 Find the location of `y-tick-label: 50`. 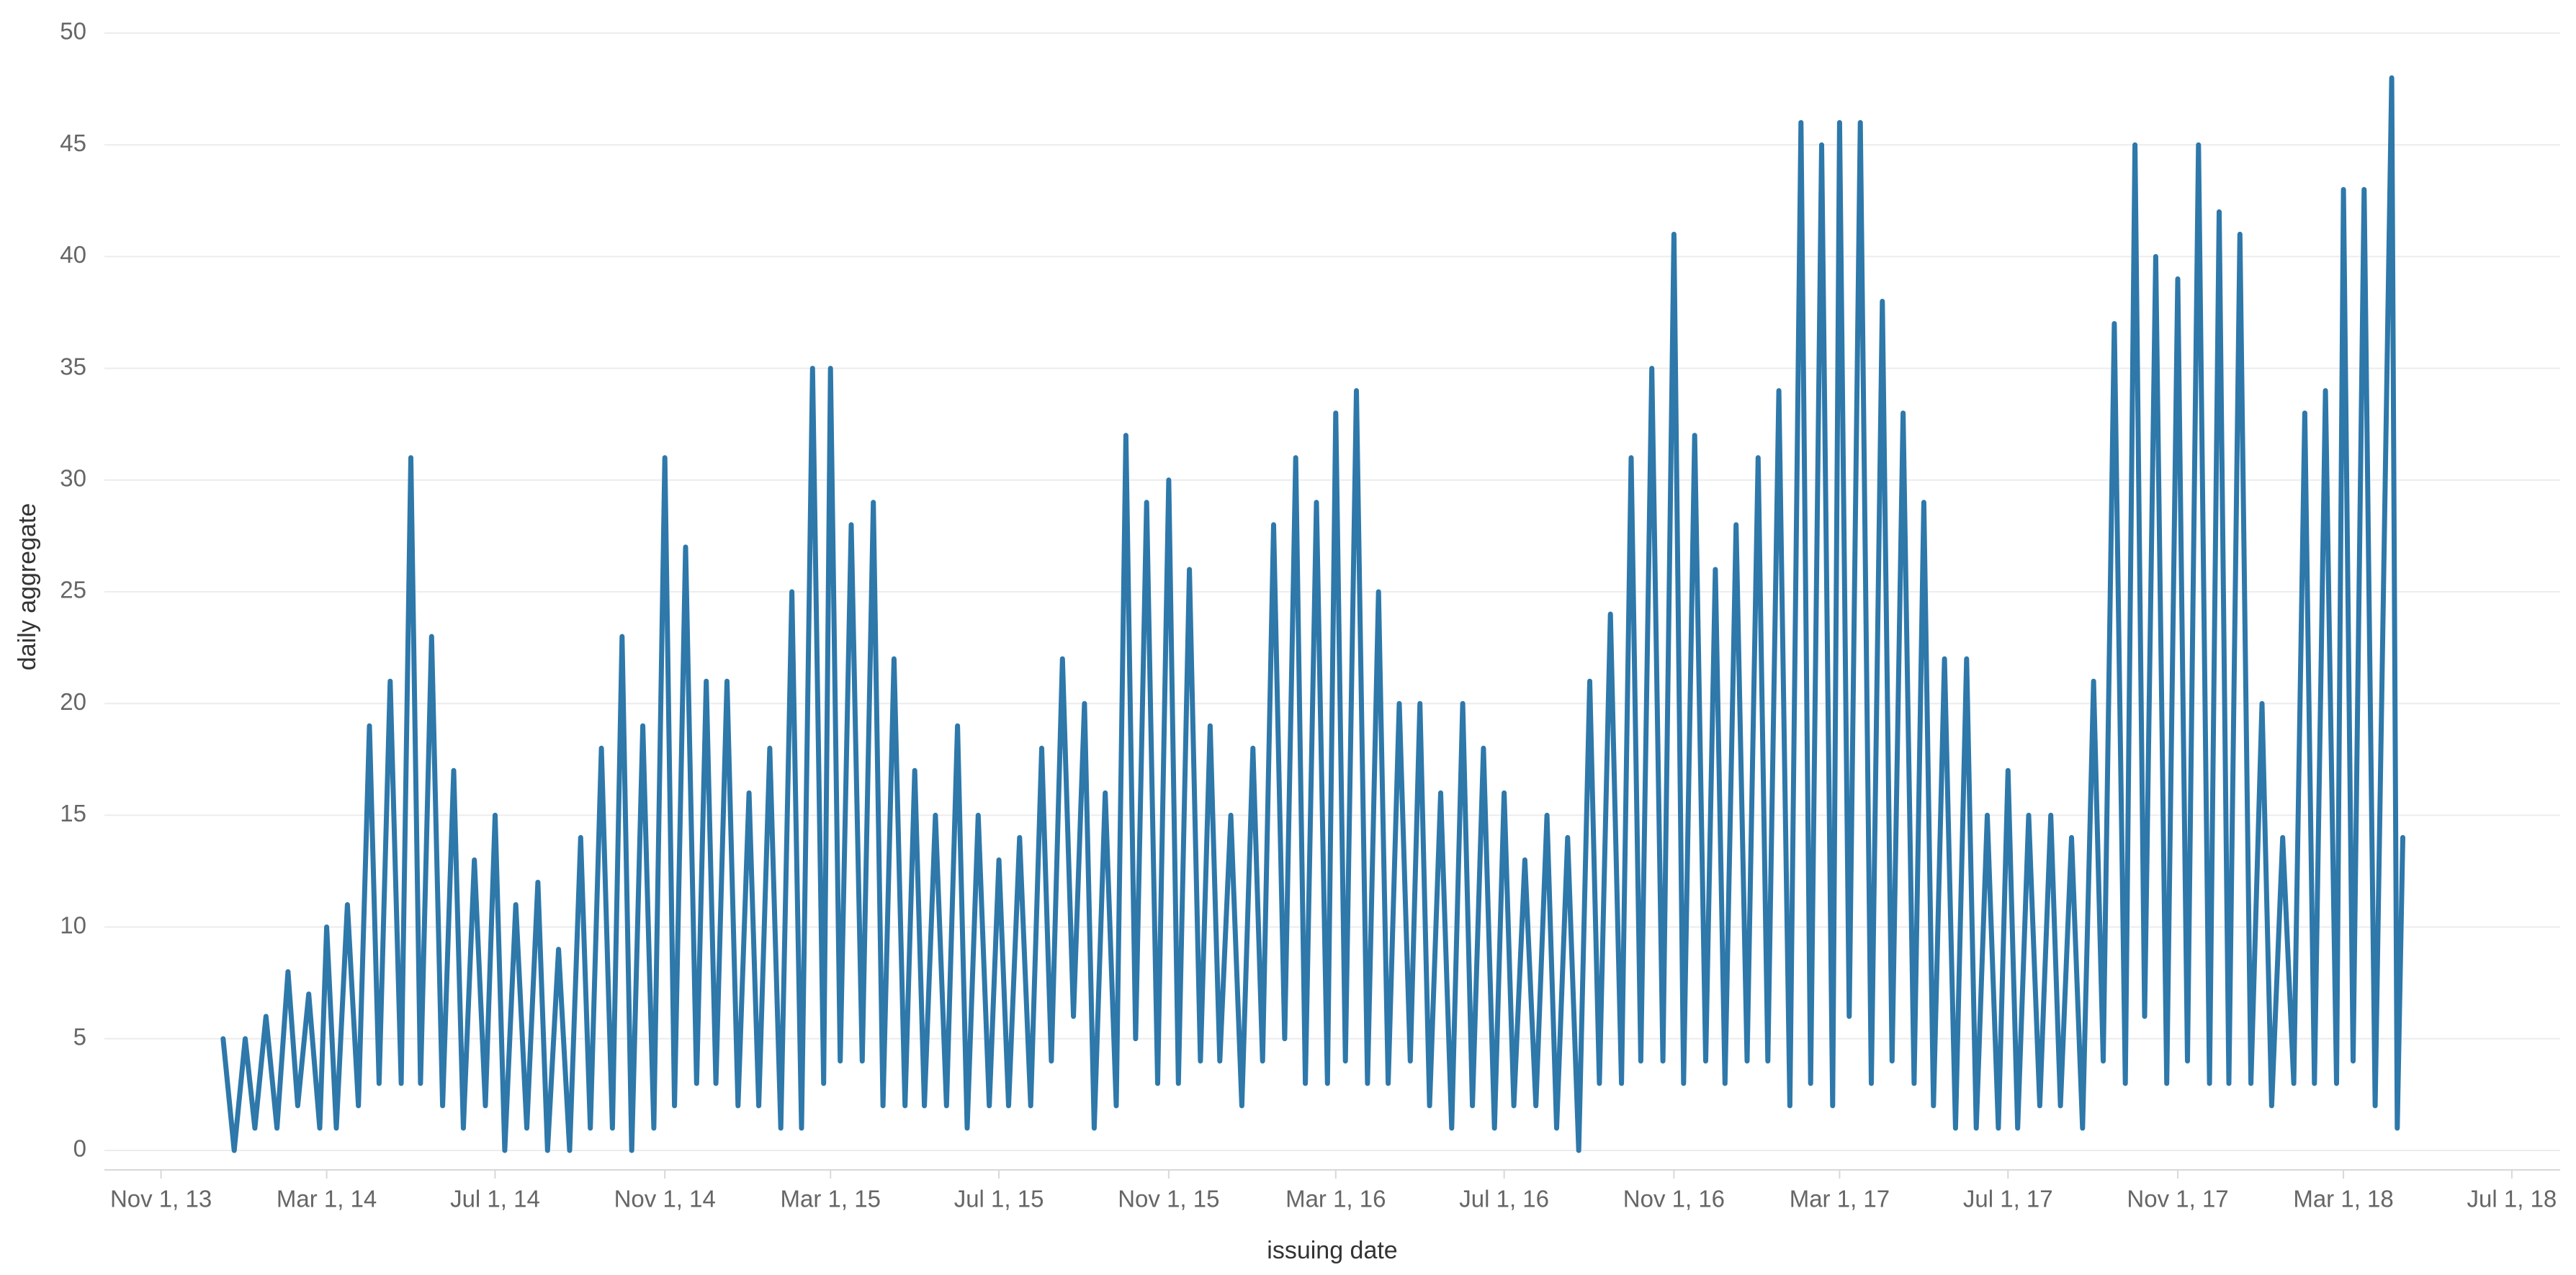

y-tick-label: 50 is located at coordinates (73, 31).